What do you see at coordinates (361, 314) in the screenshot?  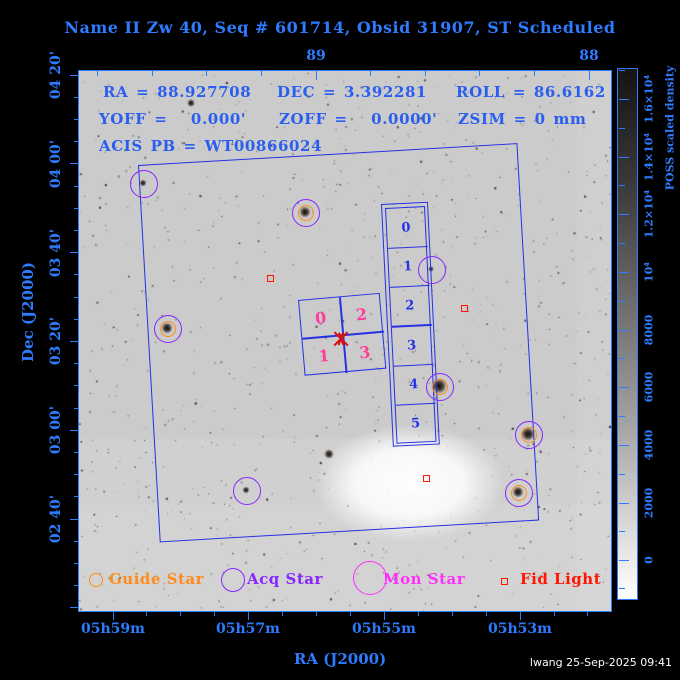 I see `acis-i-chip-label: 2` at bounding box center [361, 314].